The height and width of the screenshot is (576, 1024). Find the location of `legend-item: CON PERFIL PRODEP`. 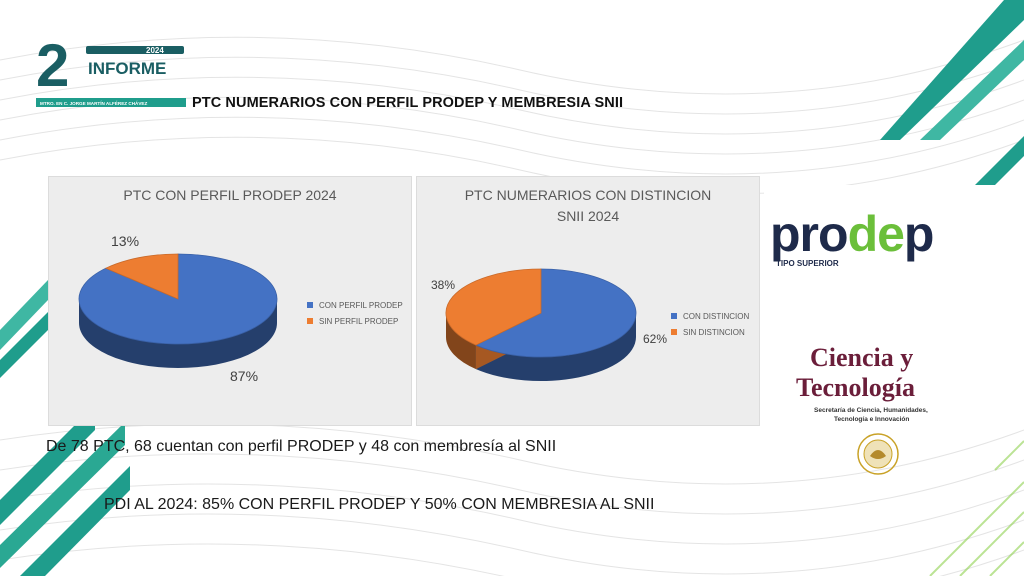

legend-item: CON PERFIL PRODEP is located at coordinates (355, 305).